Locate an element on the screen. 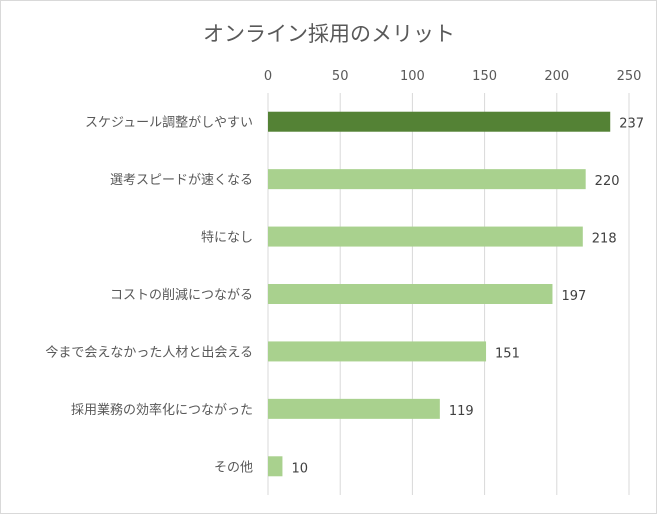  category-label: 採用業務の効率化につながった is located at coordinates (162, 410).